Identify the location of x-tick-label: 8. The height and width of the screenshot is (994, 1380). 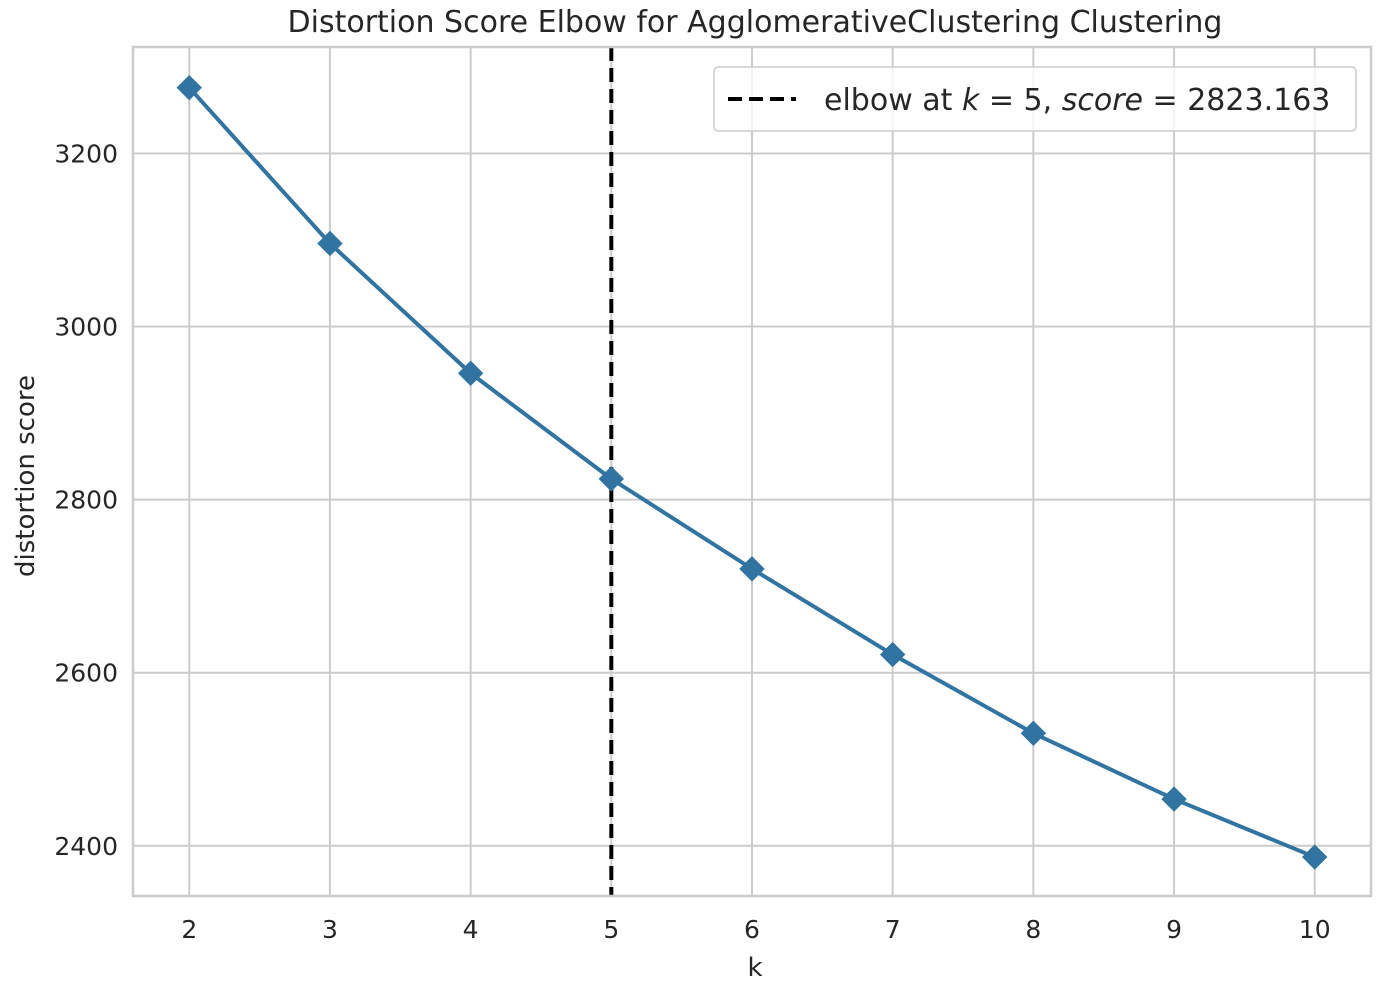
(1033, 929).